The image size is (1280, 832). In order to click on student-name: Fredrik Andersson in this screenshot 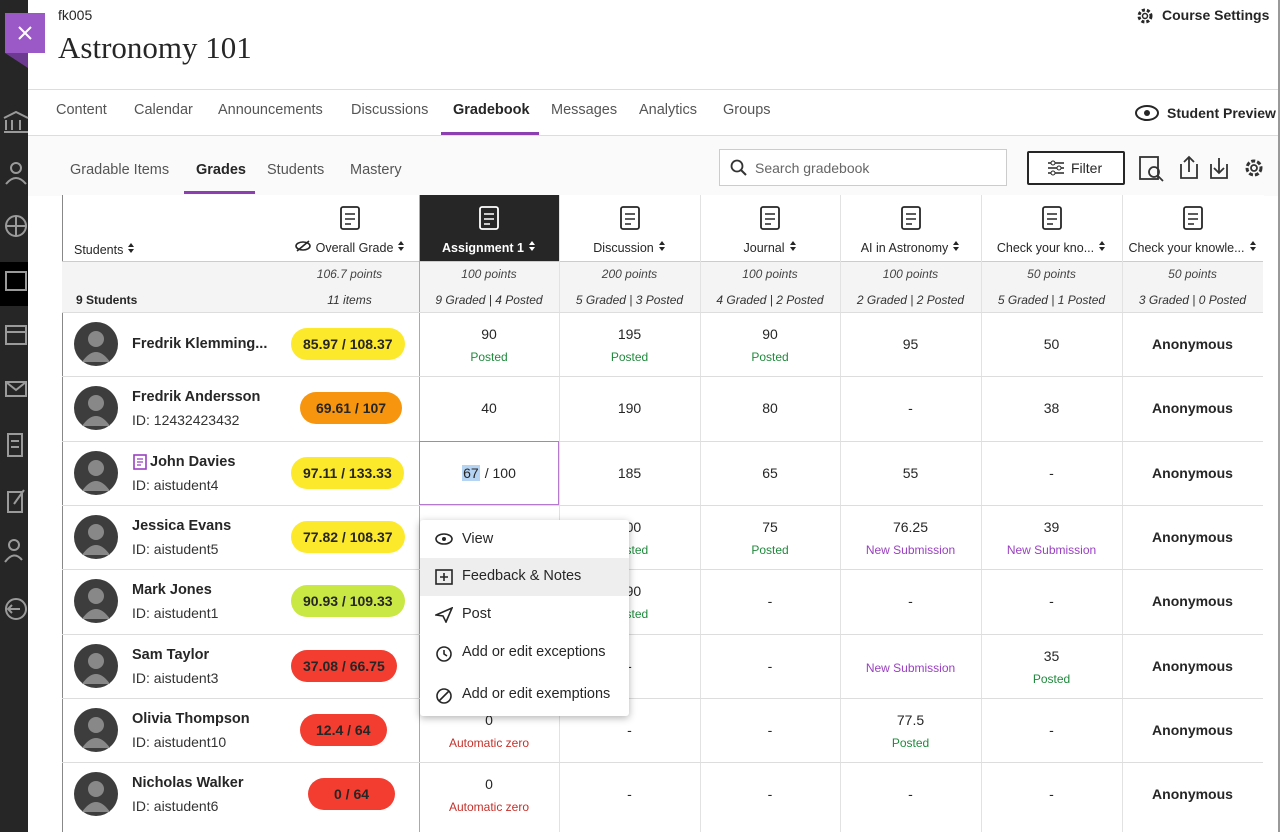, I will do `click(196, 397)`.